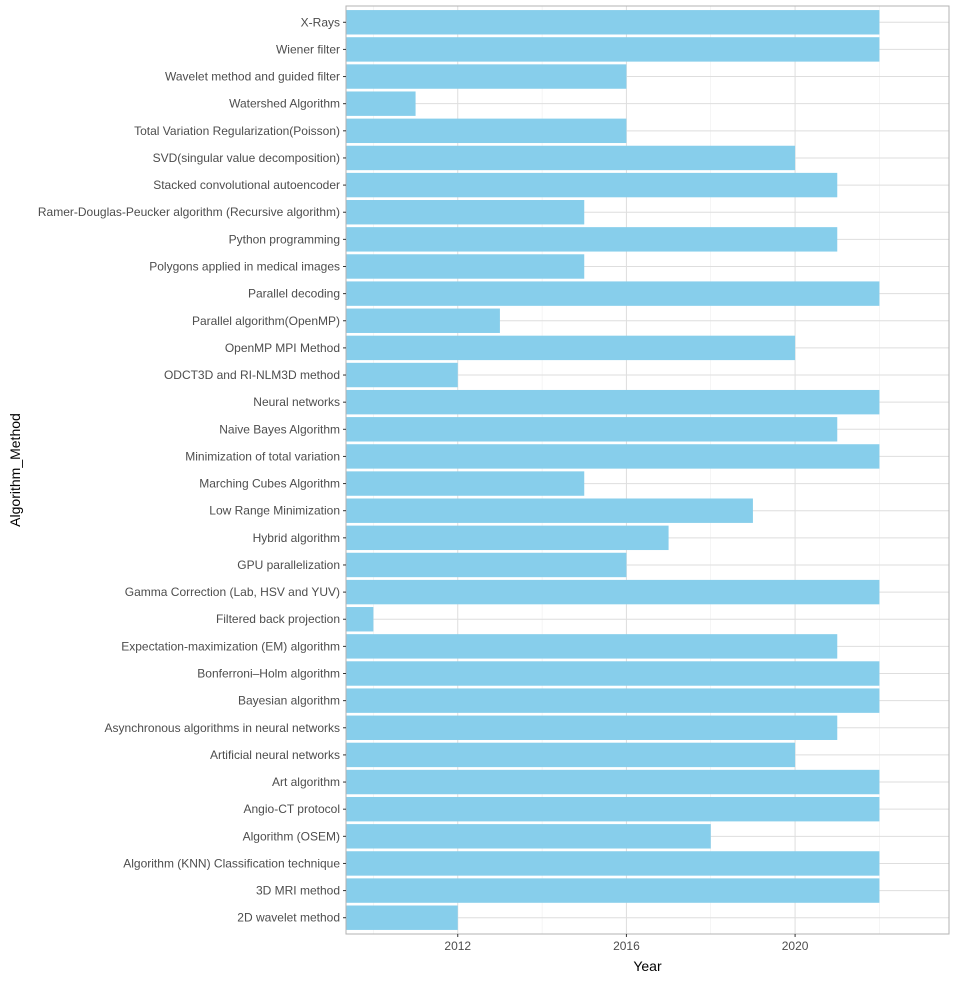 The height and width of the screenshot is (981, 958). Describe the element at coordinates (266, 321) in the screenshot. I see `y-tick-label: Parallel algorithm(OpenMP)` at that location.